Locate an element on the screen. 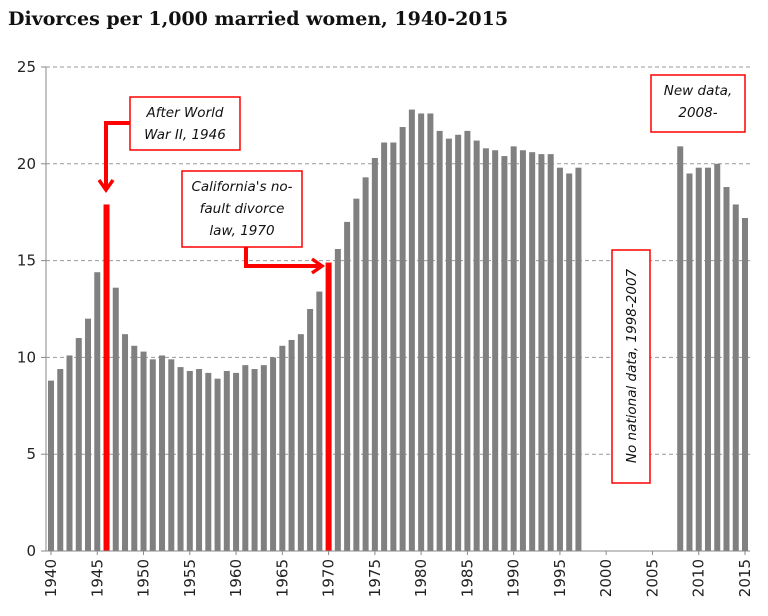 The image size is (768, 616). x-tick-label: 1990 is located at coordinates (514, 578).